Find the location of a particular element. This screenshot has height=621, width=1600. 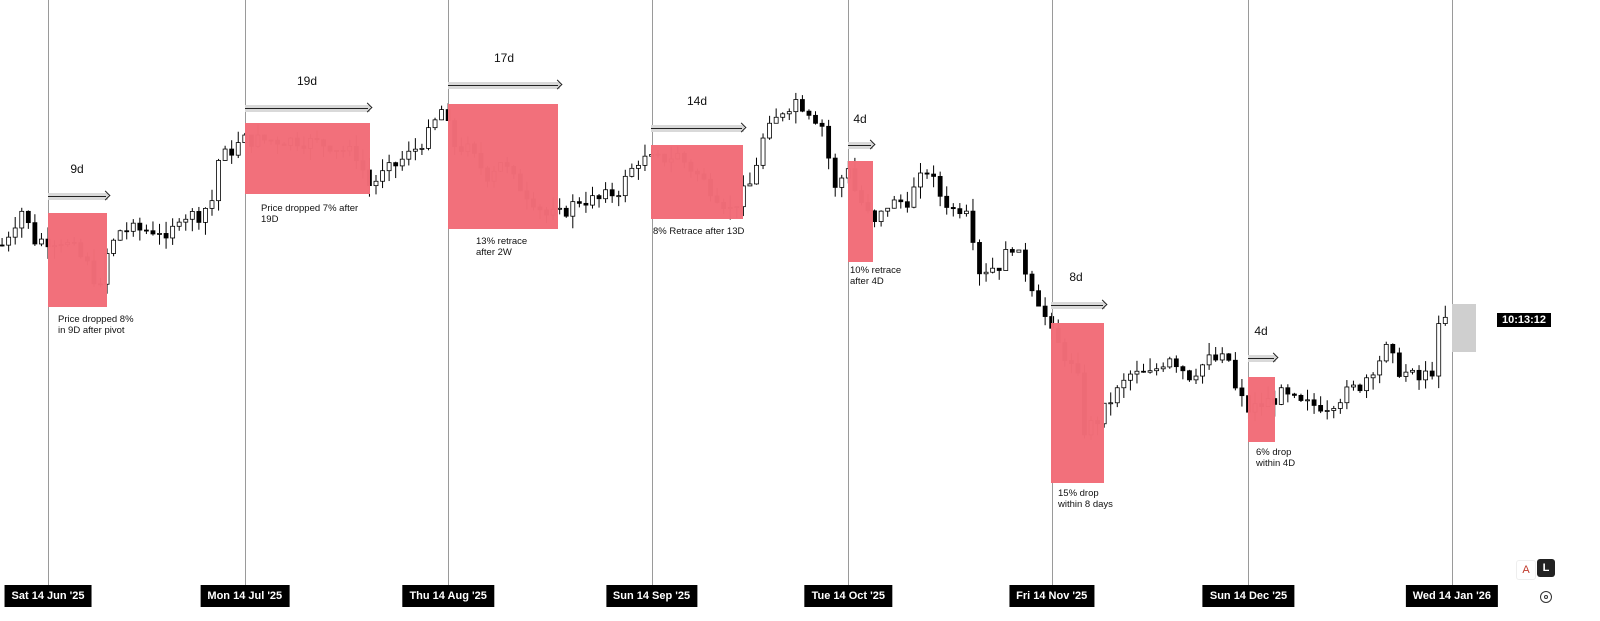

settings-icon is located at coordinates (1546, 597).